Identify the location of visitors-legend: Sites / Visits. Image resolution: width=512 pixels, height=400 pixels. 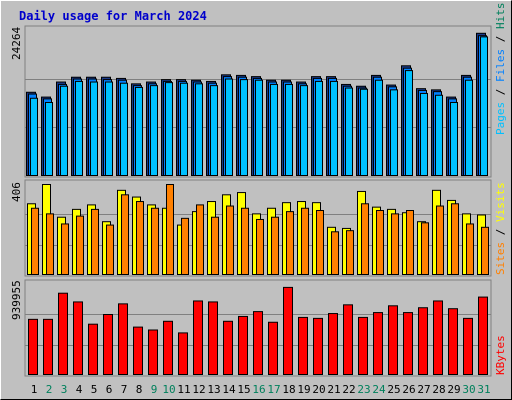
(500, 228).